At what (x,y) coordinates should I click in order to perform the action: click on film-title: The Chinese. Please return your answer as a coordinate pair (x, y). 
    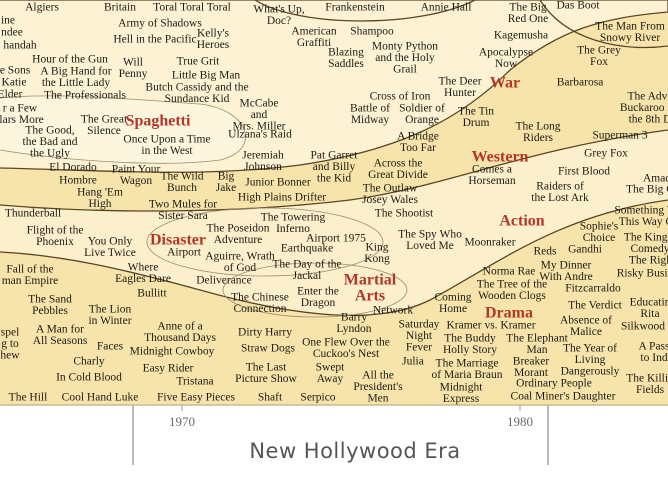
    Looking at the image, I should click on (260, 298).